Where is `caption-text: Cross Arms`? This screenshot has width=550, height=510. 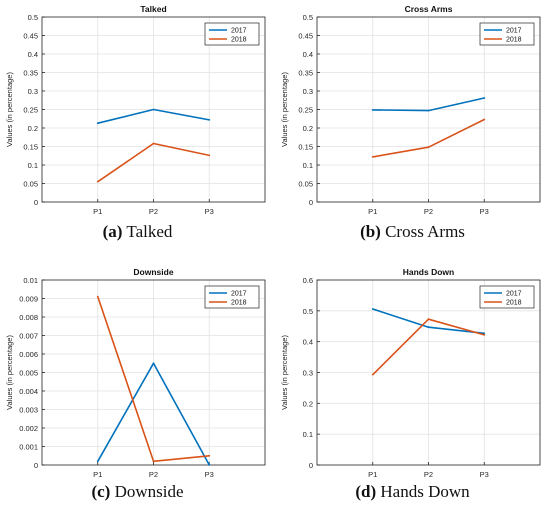 caption-text: Cross Arms is located at coordinates (425, 231).